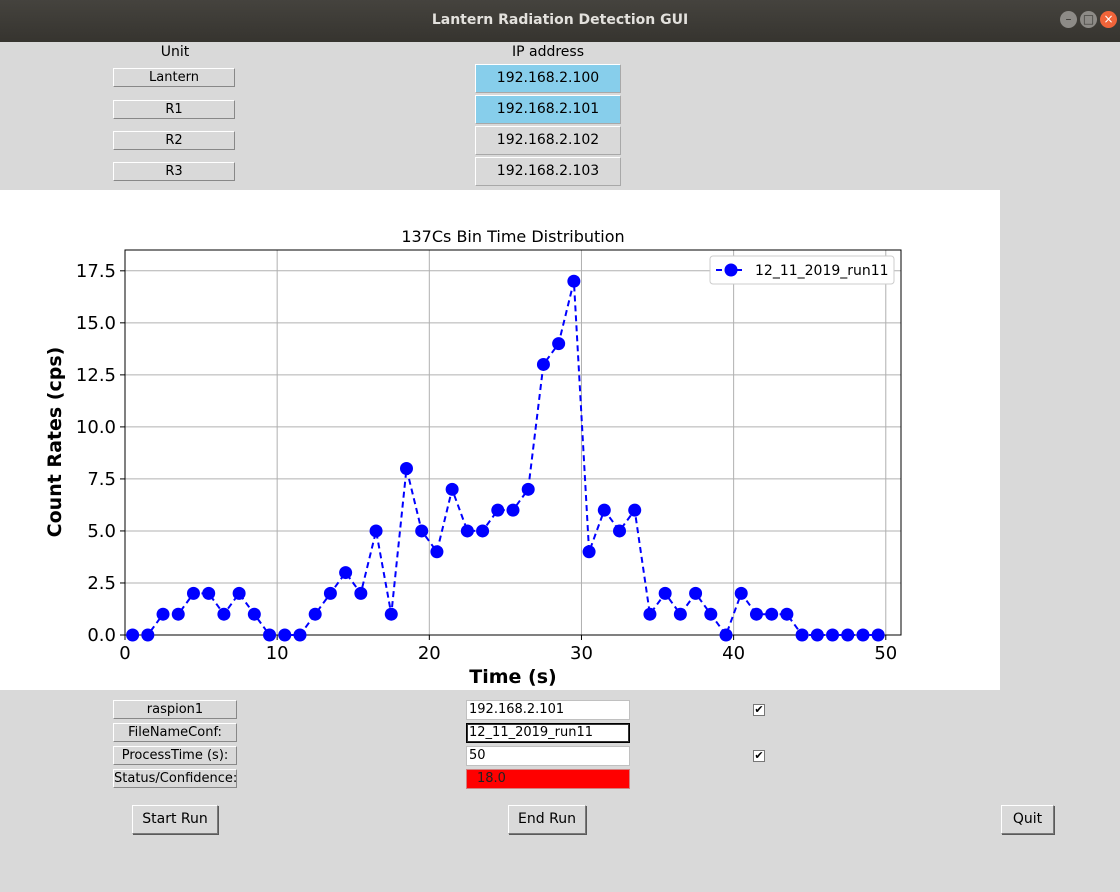 This screenshot has height=892, width=1120. I want to click on y-tick-label: 12.5, so click(96, 375).